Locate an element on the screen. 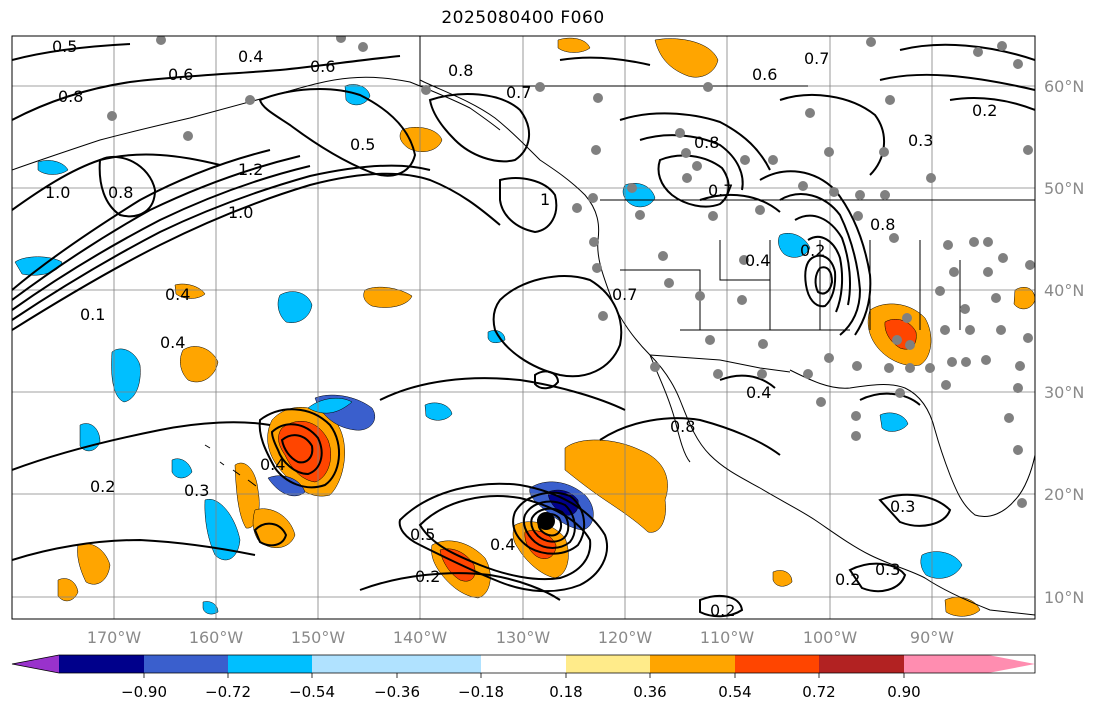  colorbar-tick-label: −0.54 is located at coordinates (312, 692).